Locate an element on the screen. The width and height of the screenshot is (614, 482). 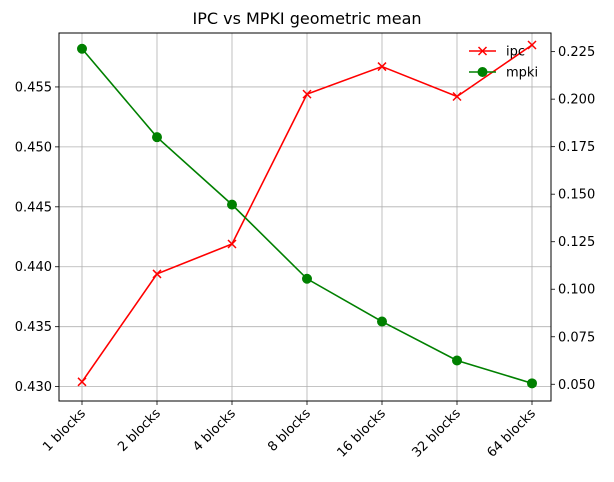
x-tick-label: 16 blocks is located at coordinates (361, 433).